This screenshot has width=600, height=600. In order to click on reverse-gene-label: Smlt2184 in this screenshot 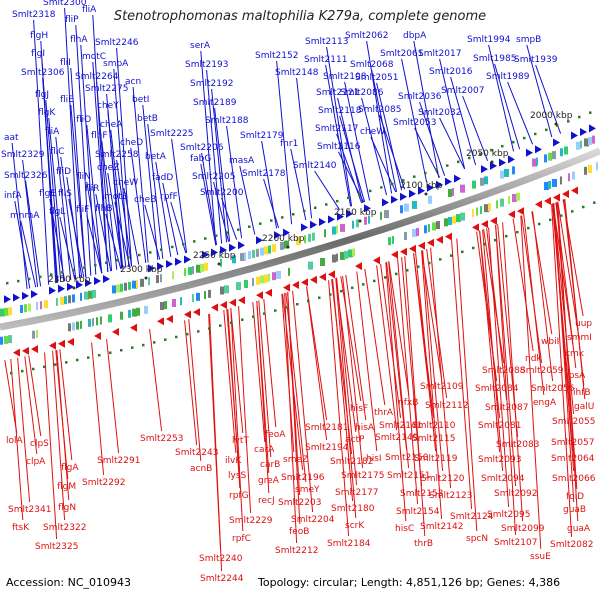, I will do `click(349, 544)`.